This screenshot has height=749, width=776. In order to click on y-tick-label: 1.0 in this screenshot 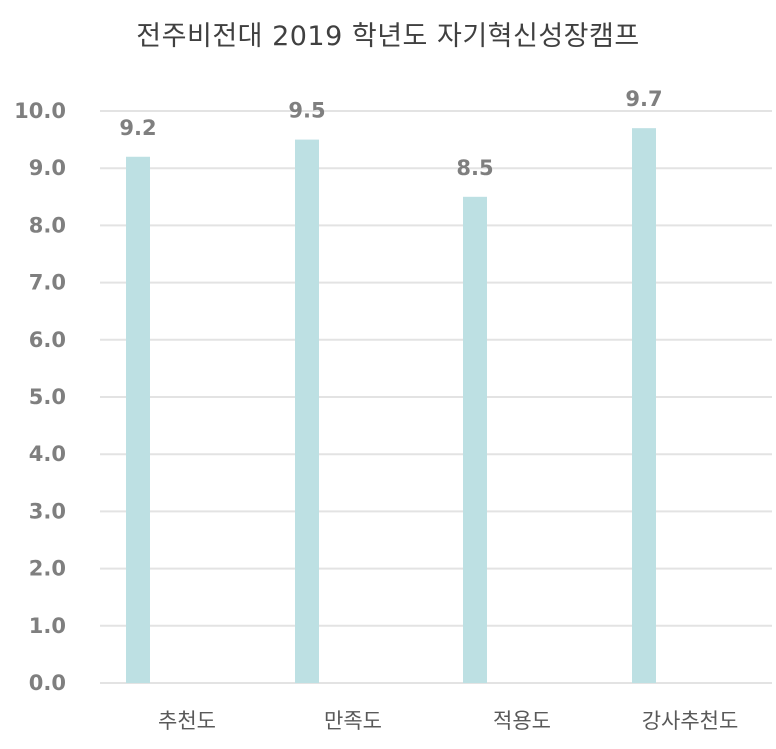, I will do `click(47, 626)`.